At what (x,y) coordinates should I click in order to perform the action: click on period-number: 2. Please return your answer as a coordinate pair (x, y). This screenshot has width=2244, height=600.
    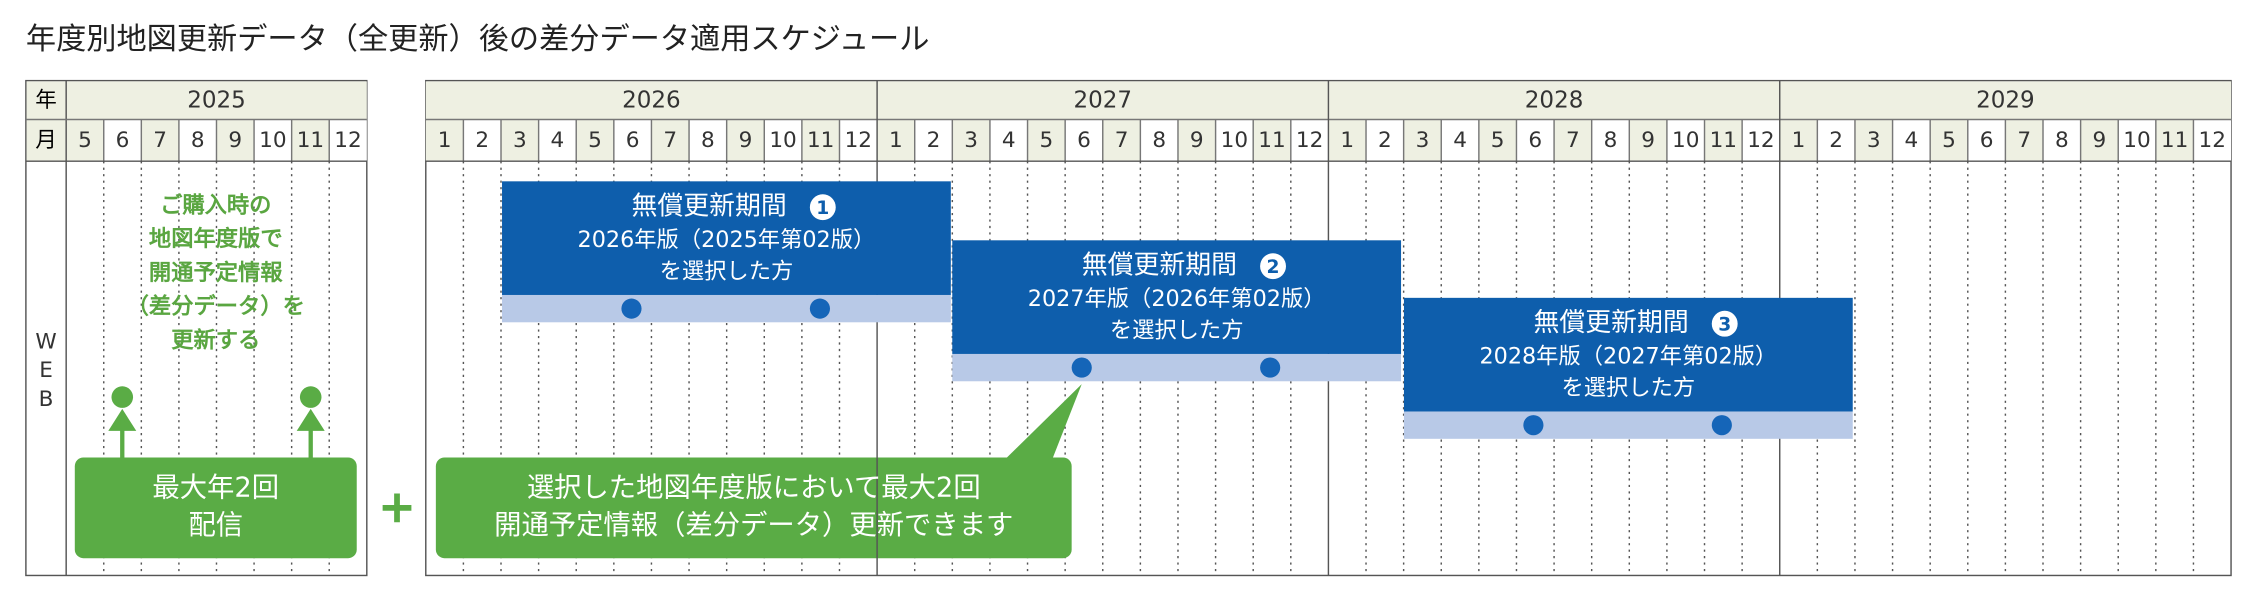
    Looking at the image, I should click on (1273, 267).